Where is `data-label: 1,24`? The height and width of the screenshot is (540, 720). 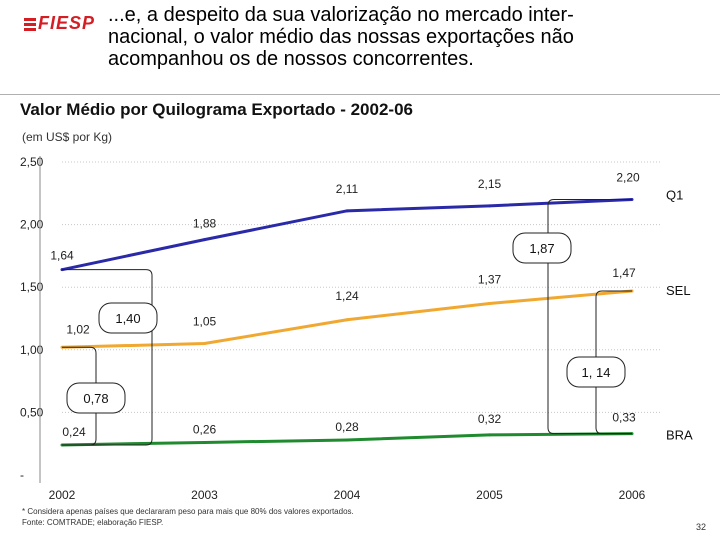 data-label: 1,24 is located at coordinates (347, 296).